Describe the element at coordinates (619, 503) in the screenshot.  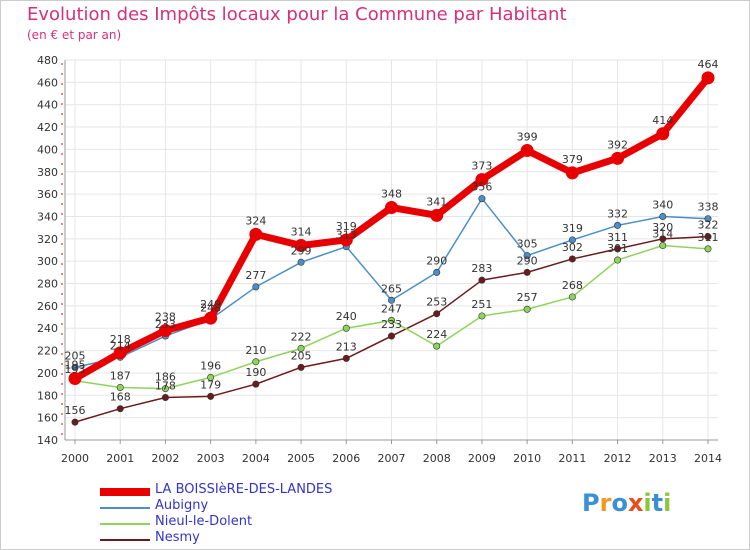
I see `logo-letter: o` at that location.